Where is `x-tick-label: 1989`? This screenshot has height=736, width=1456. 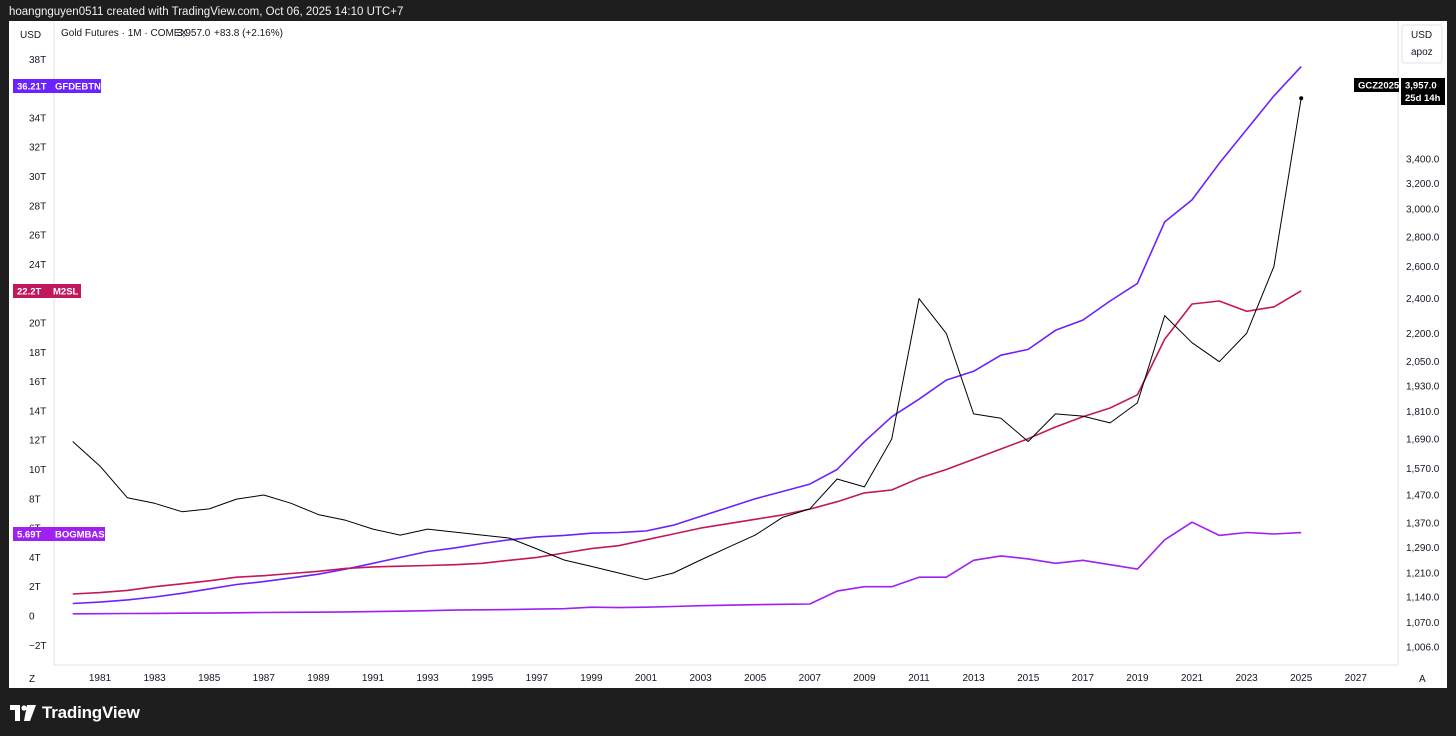 x-tick-label: 1989 is located at coordinates (318, 678).